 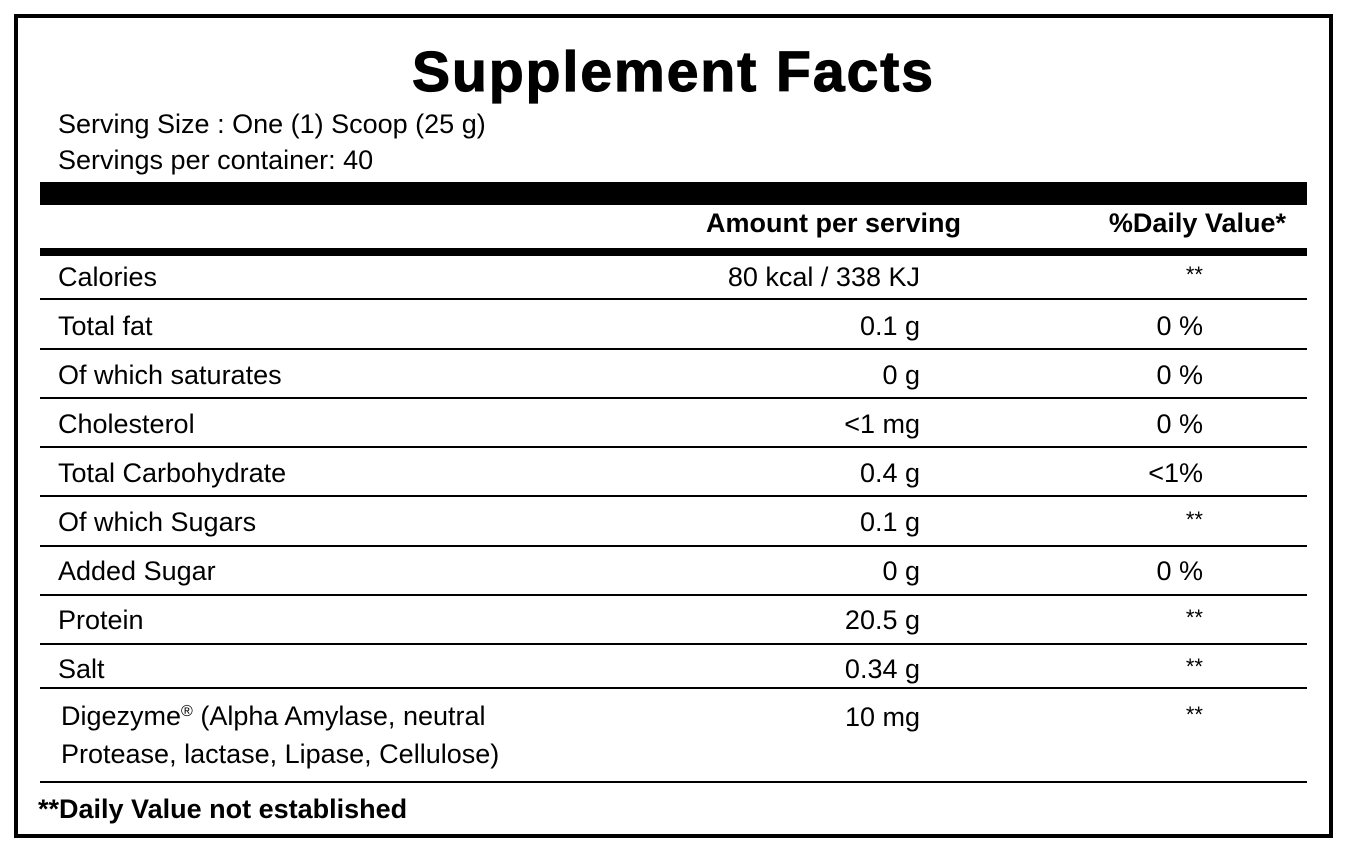 I want to click on thick-divider-top, so click(x=673, y=193).